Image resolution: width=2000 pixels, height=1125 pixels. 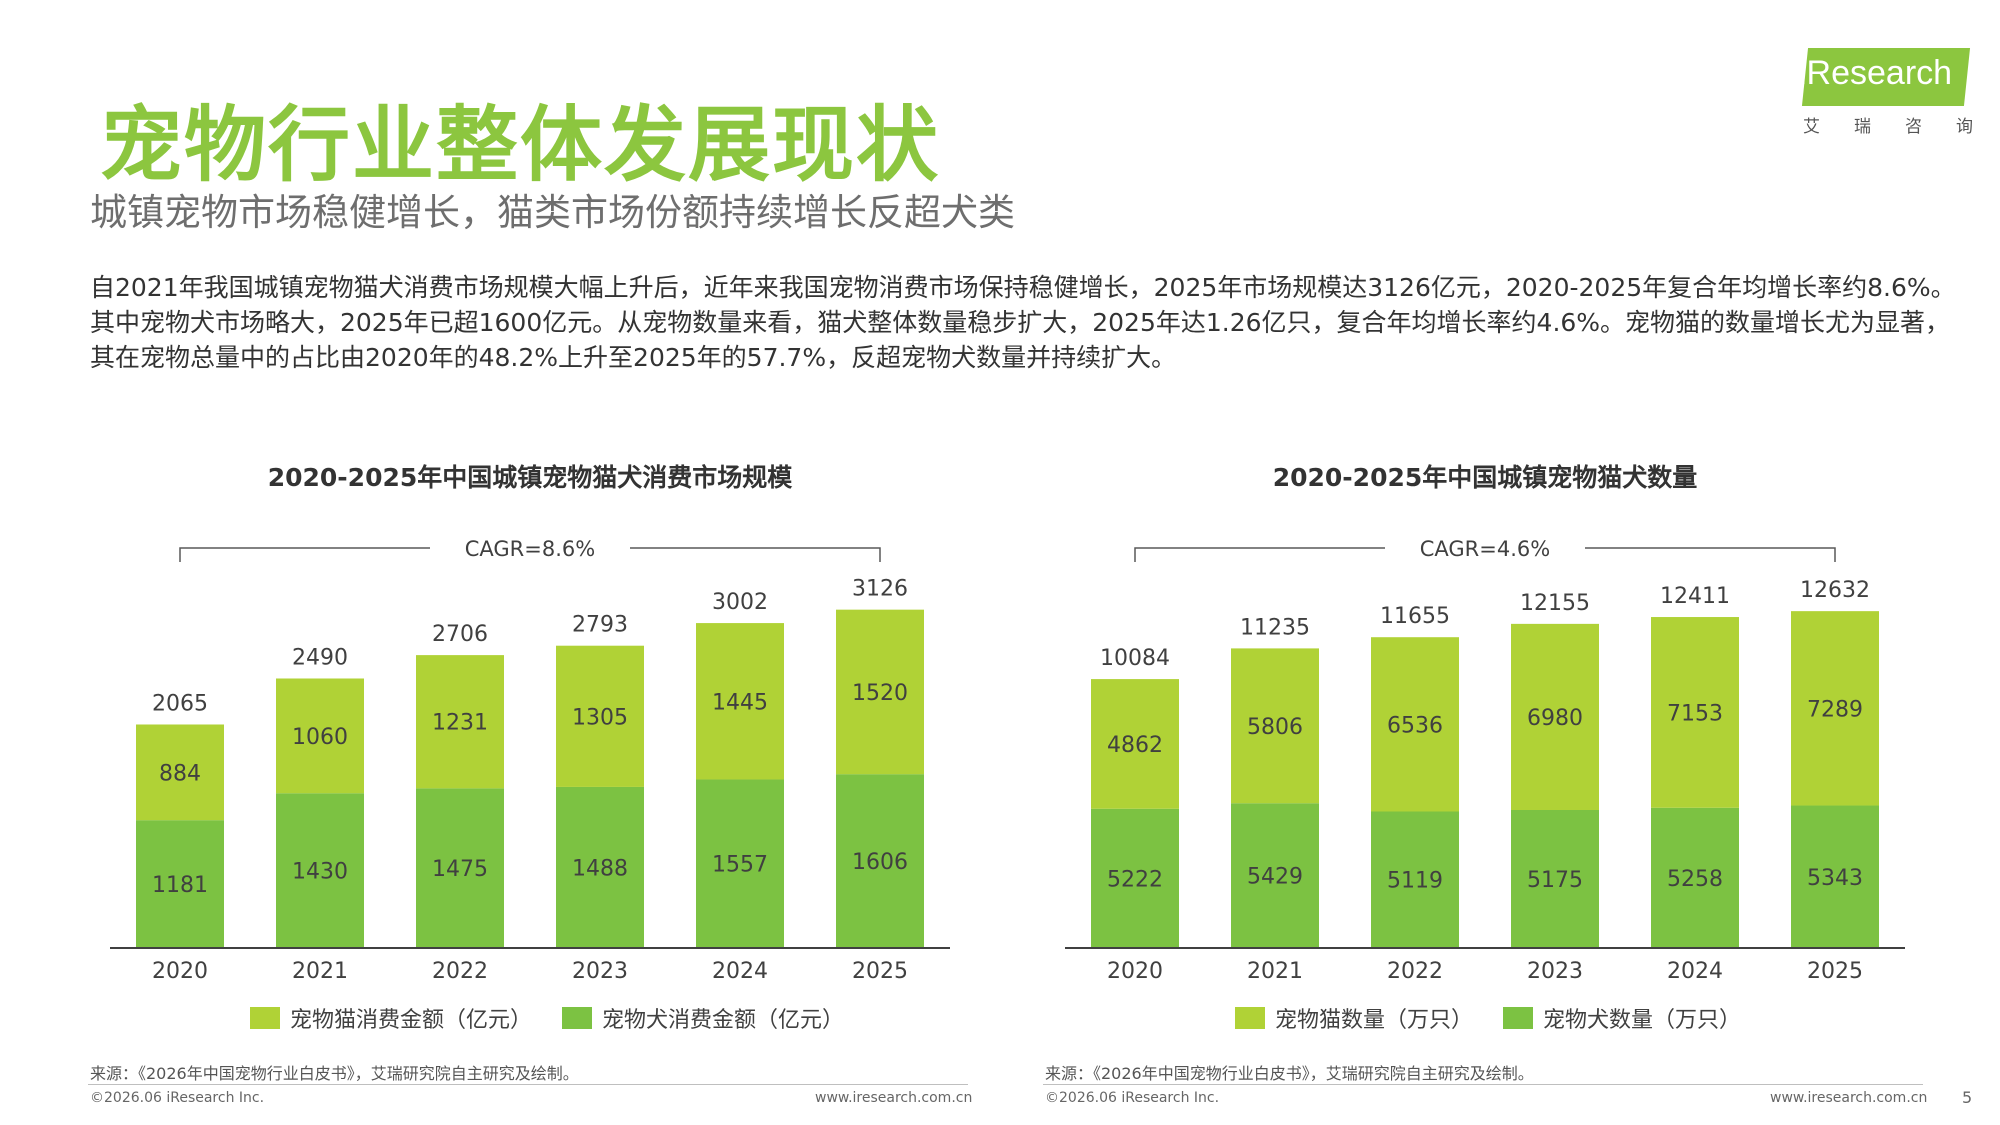 I want to click on legend-item-dog: 宠物犬消费金额（亿元）, so click(x=703, y=1018).